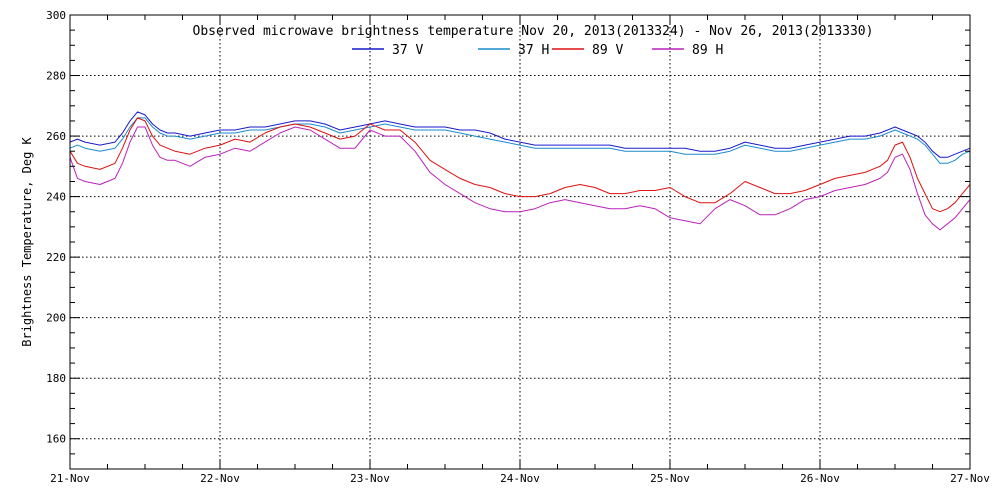 The height and width of the screenshot is (500, 1000). Describe the element at coordinates (56, 136) in the screenshot. I see `y-tick-label: 260` at that location.